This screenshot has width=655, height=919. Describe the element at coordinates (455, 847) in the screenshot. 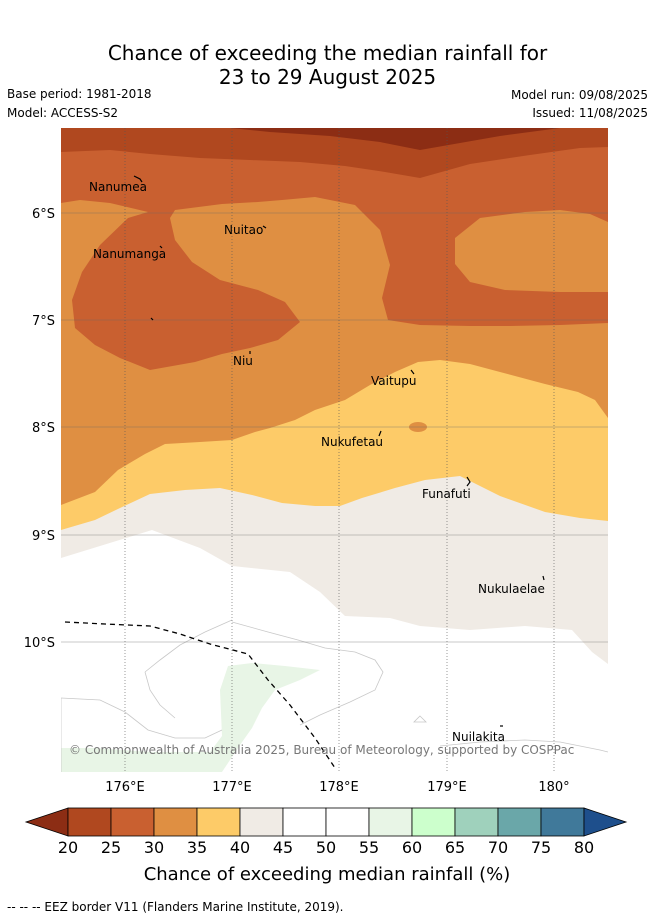

I see `colorbar-tick-label: 65` at that location.